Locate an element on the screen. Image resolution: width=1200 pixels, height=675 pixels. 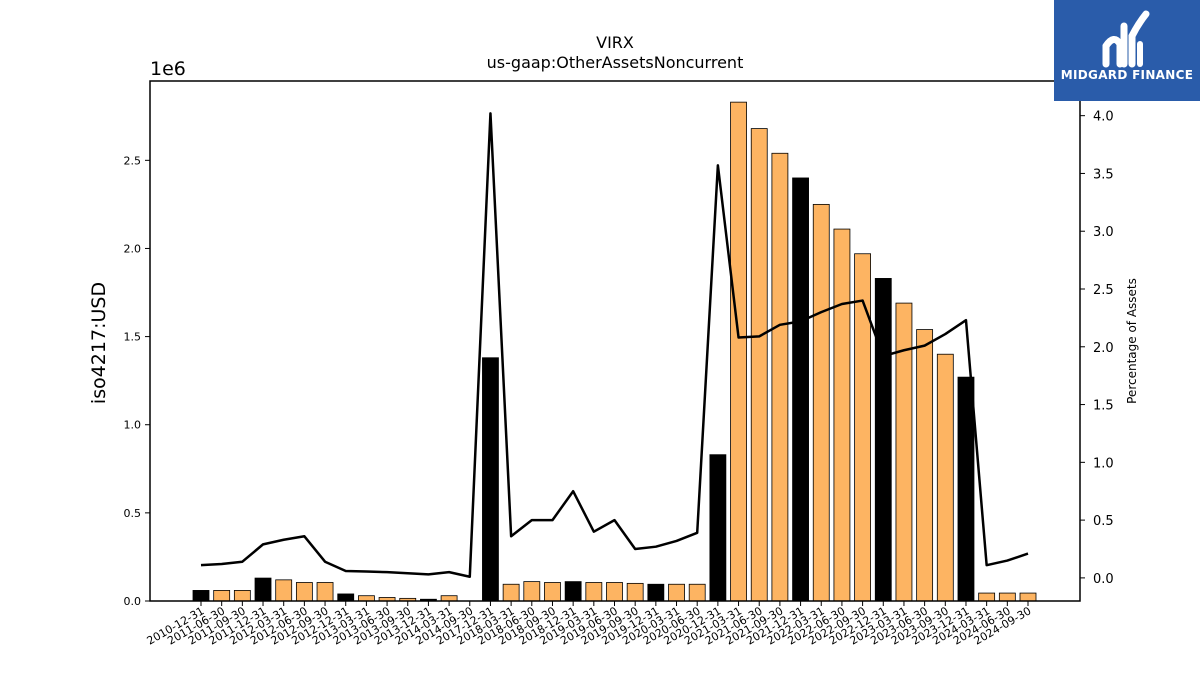
chart-subtitle: us-gaap:OtherAssetsNoncurrent is located at coordinates (615, 62).